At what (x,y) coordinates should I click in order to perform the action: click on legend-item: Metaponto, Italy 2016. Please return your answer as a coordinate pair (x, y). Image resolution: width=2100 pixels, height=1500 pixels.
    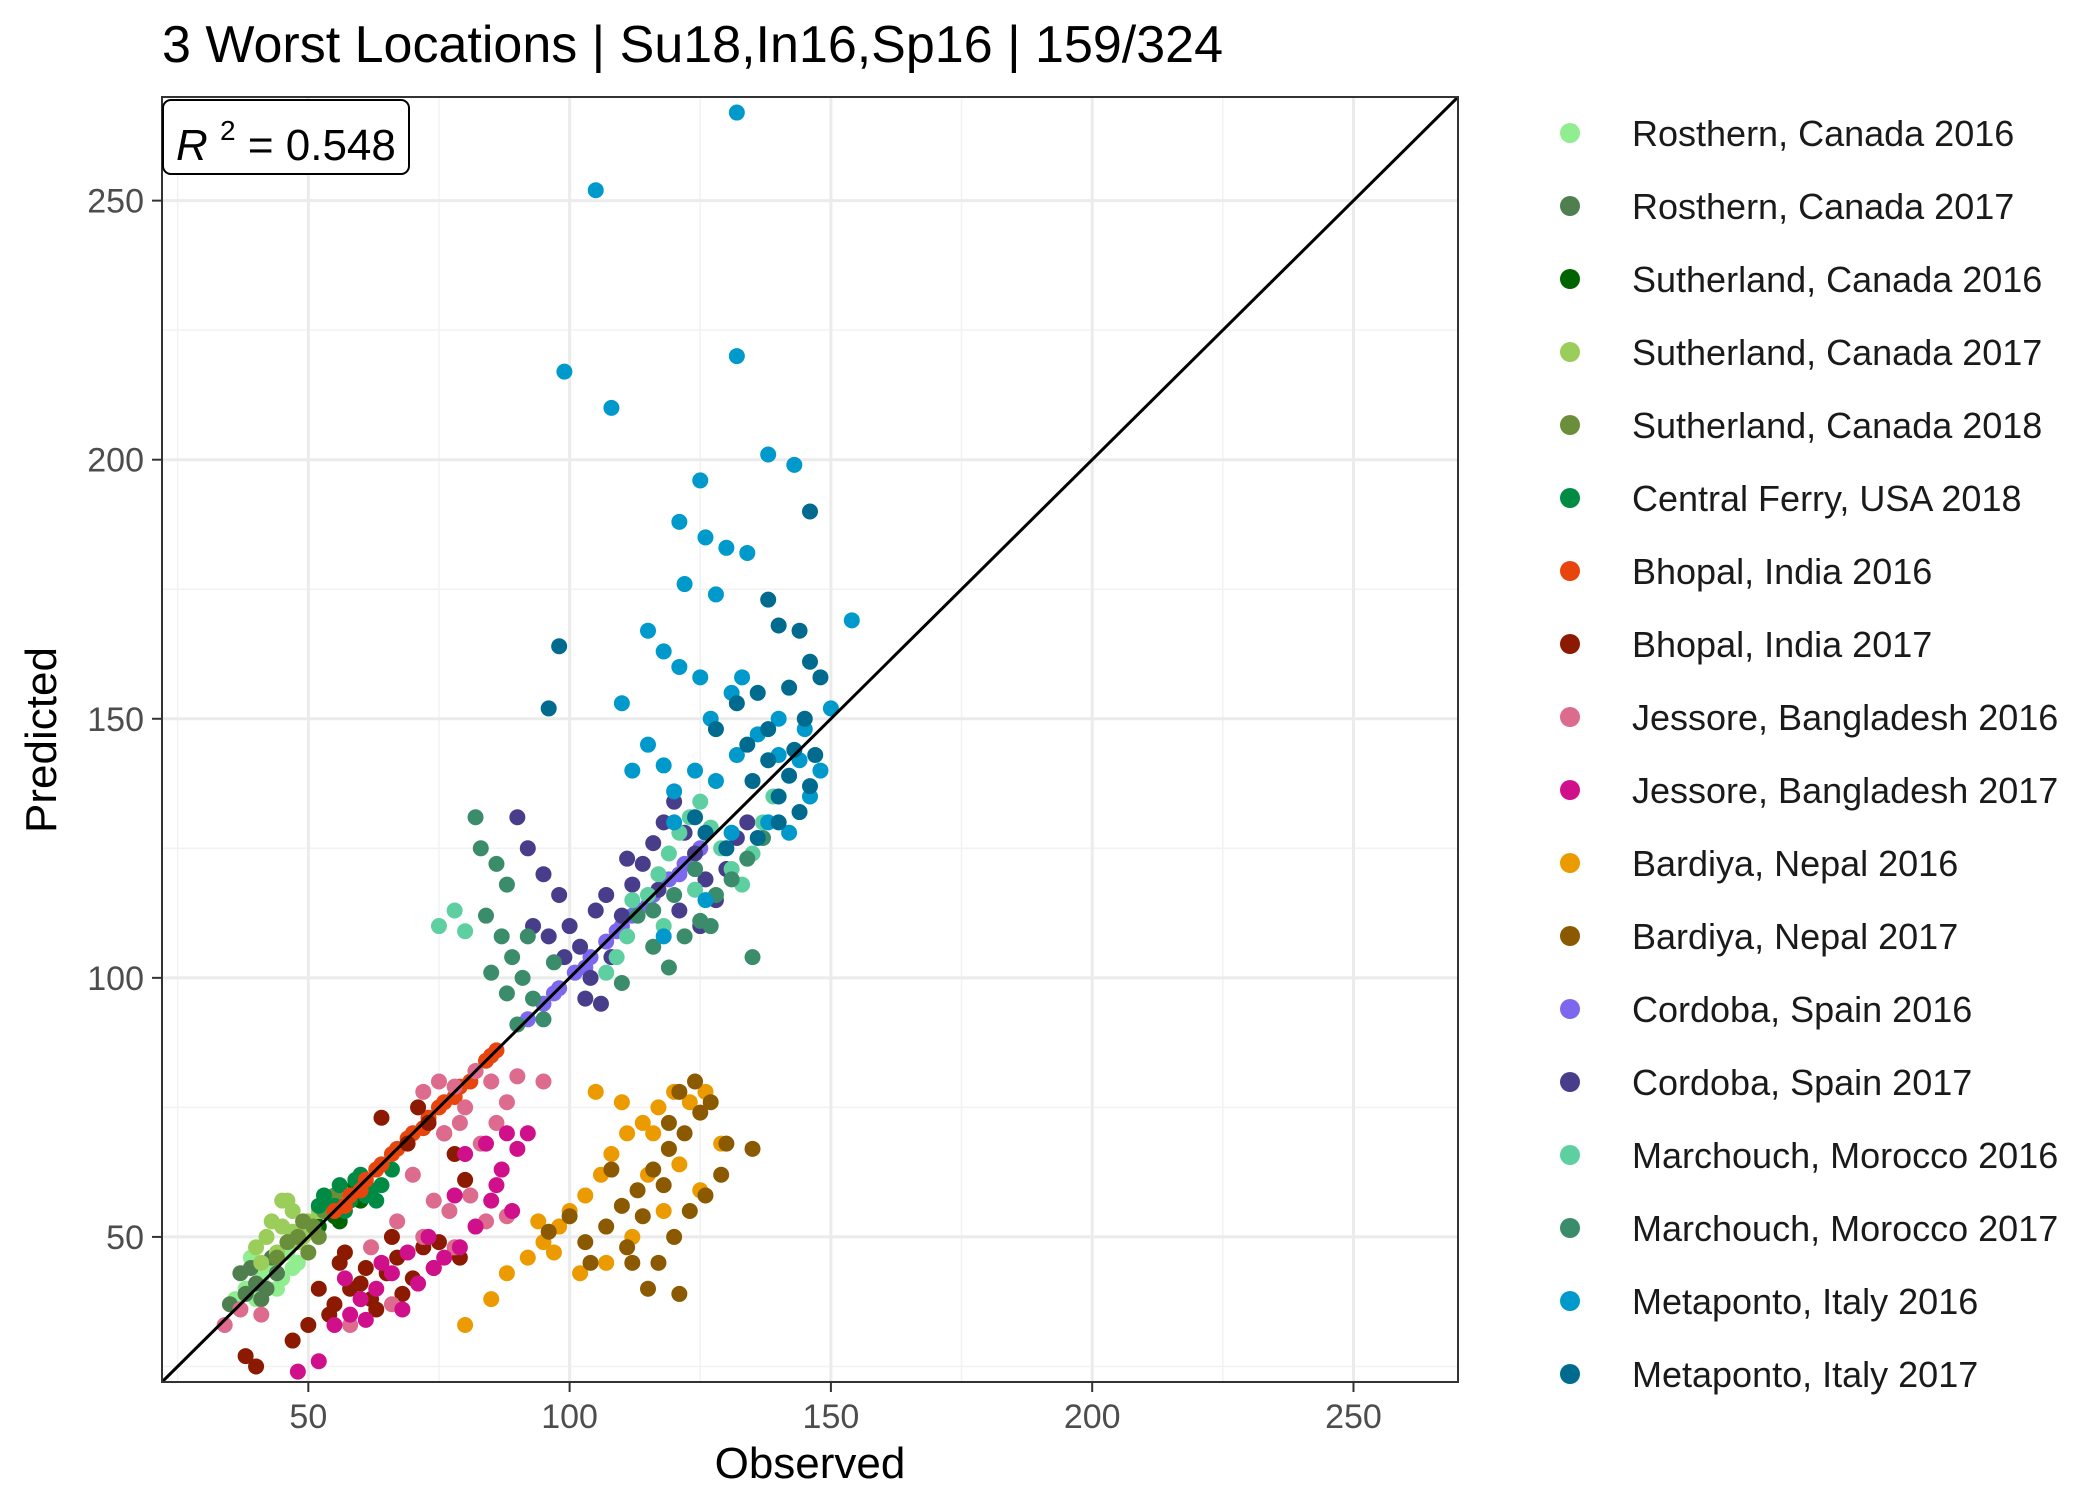
    Looking at the image, I should click on (1769, 1301).